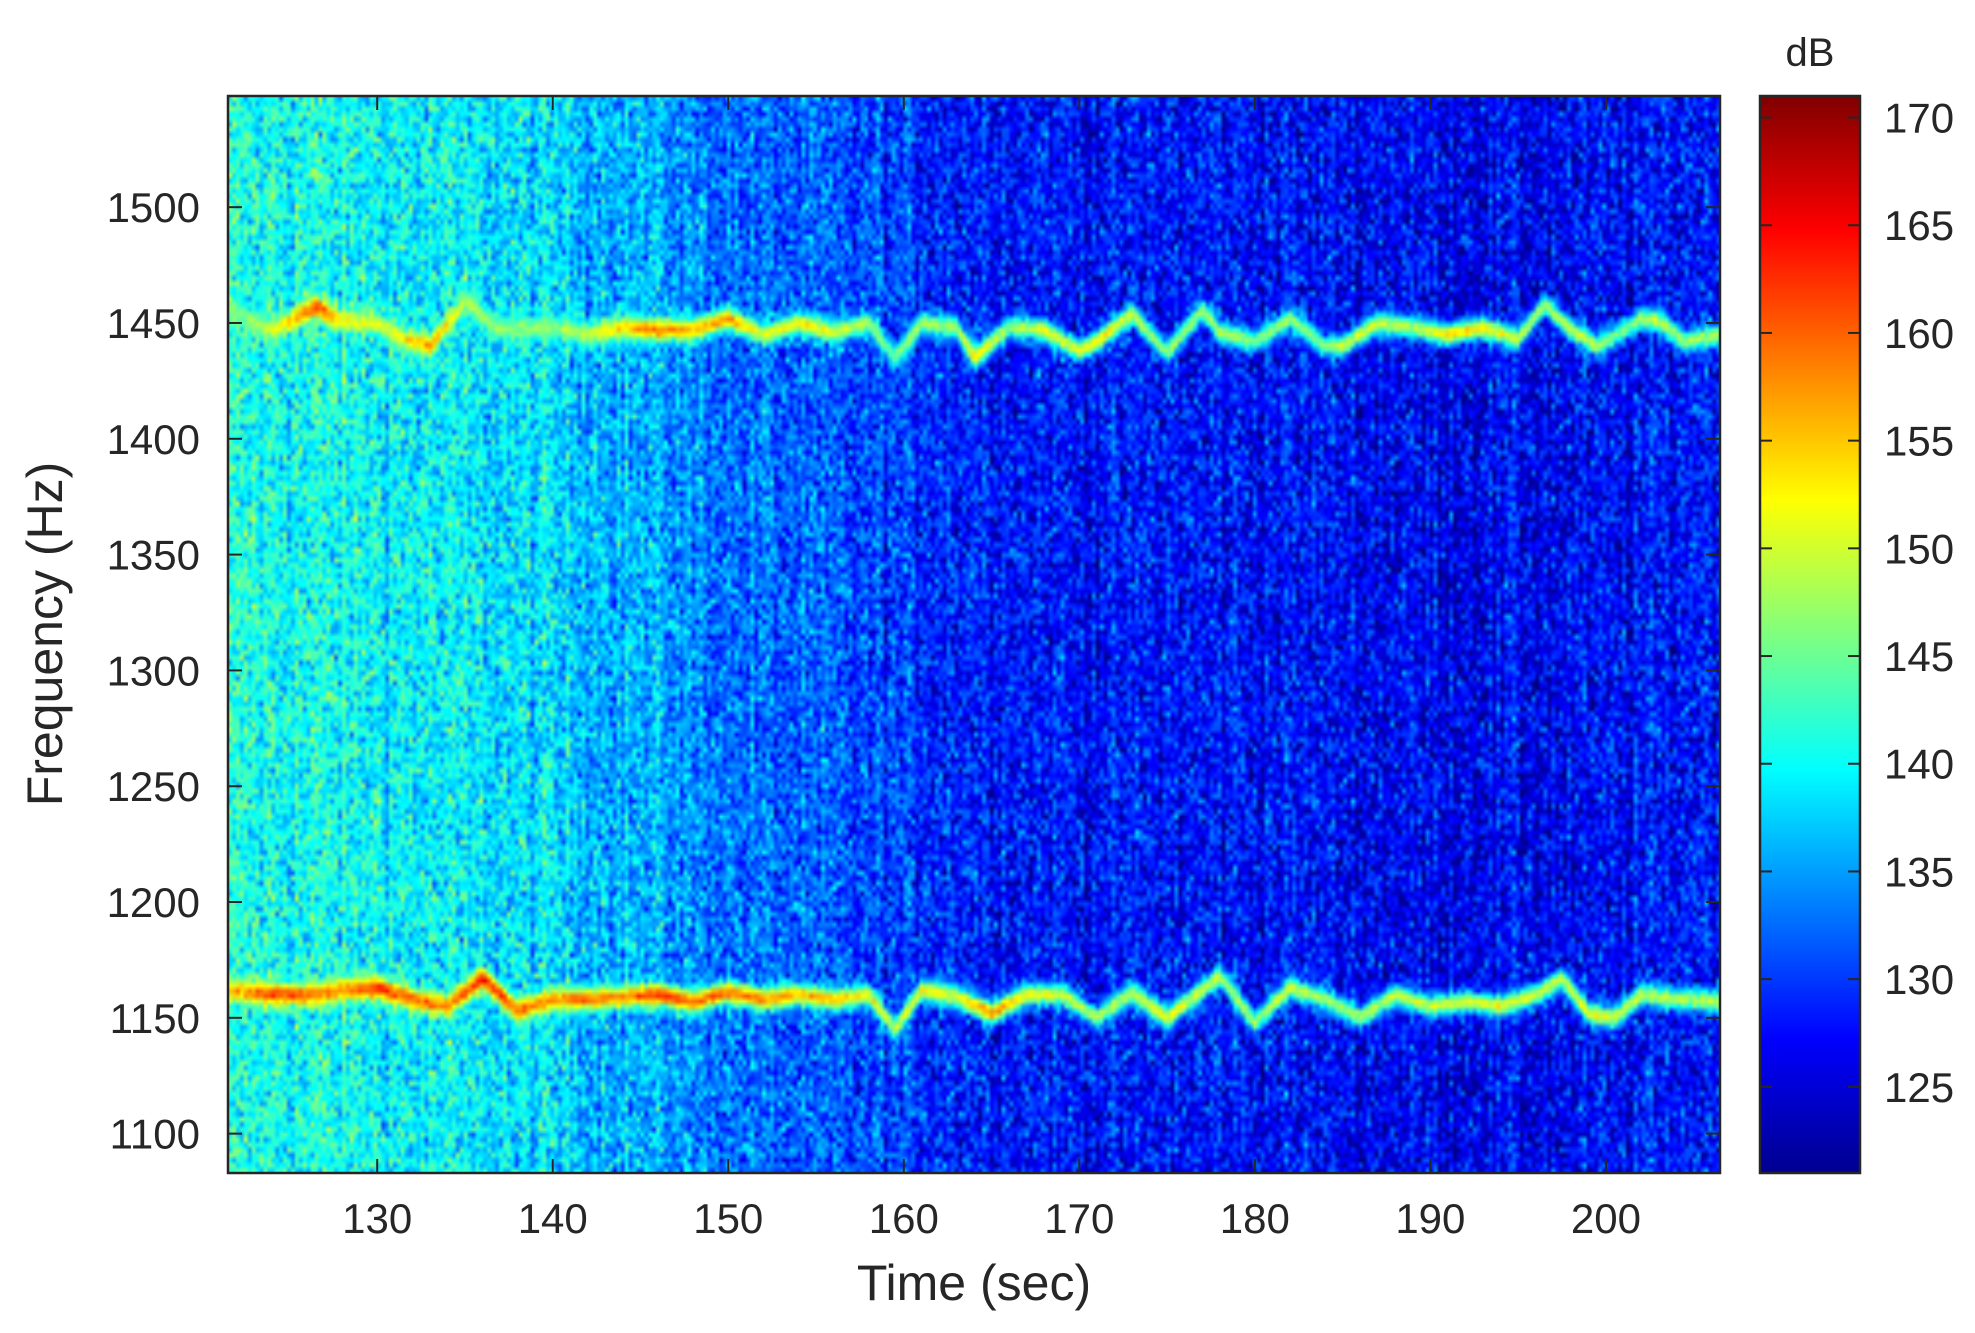 The height and width of the screenshot is (1333, 1975). What do you see at coordinates (1919, 871) in the screenshot?
I see `colorbar-tick-label: 135` at bounding box center [1919, 871].